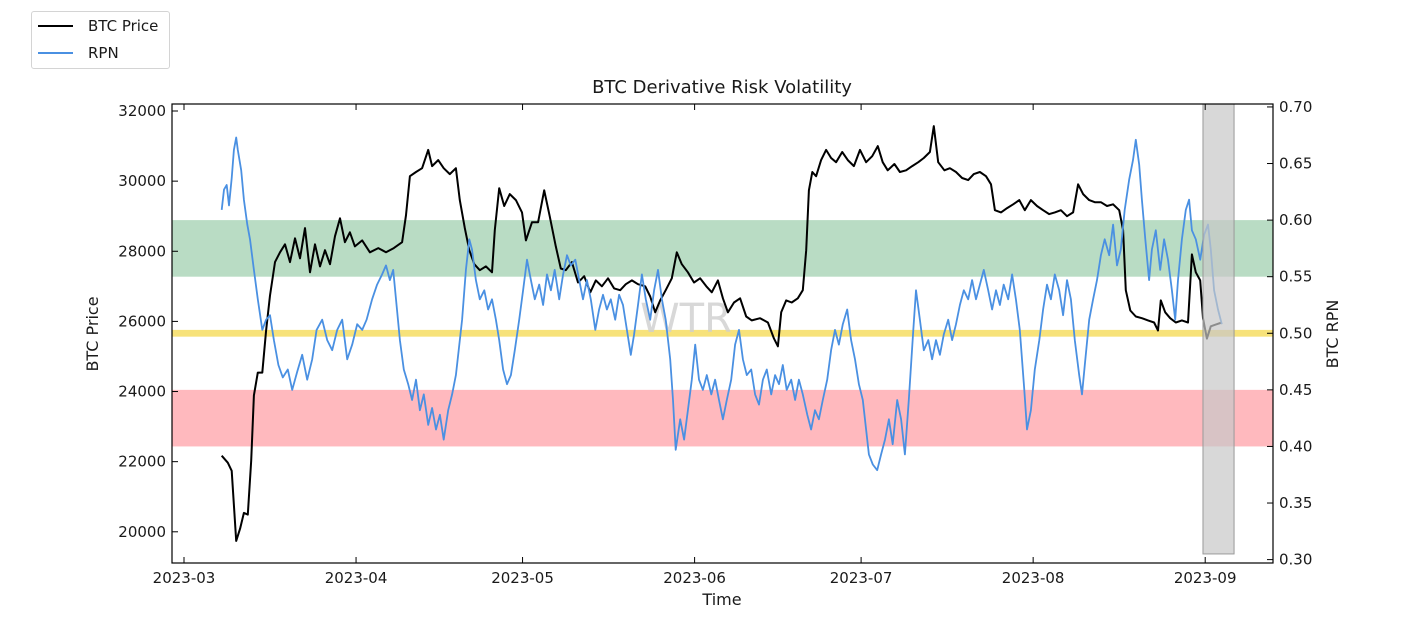 The height and width of the screenshot is (626, 1422). What do you see at coordinates (142, 462) in the screenshot?
I see `y-tick-label: 22000` at bounding box center [142, 462].